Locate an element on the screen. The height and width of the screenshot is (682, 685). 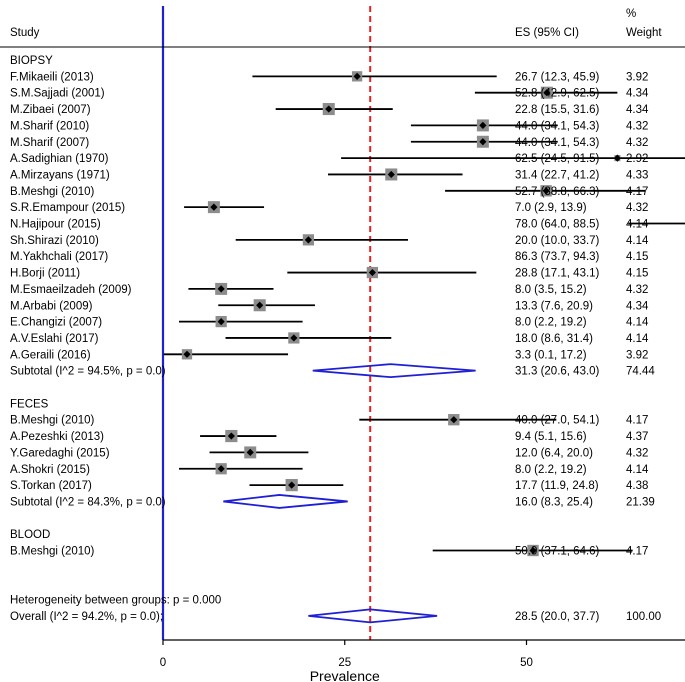
study-es-ci: 26.7 (12.3, 45.9) is located at coordinates (557, 77).